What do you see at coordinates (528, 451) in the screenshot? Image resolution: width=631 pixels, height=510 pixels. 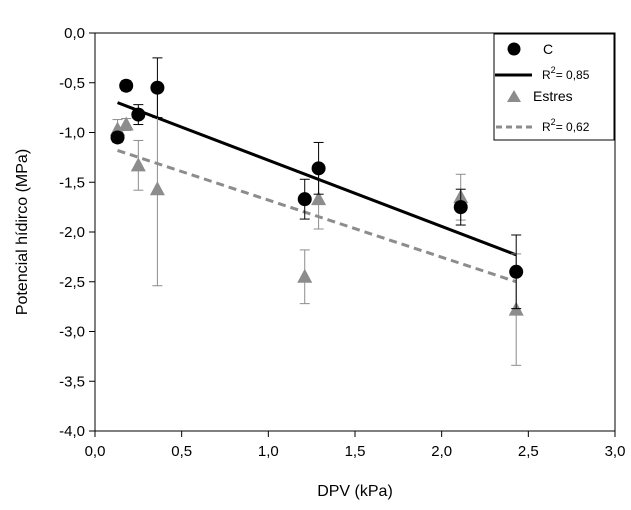 I see `x-tick-label: 2,5` at bounding box center [528, 451].